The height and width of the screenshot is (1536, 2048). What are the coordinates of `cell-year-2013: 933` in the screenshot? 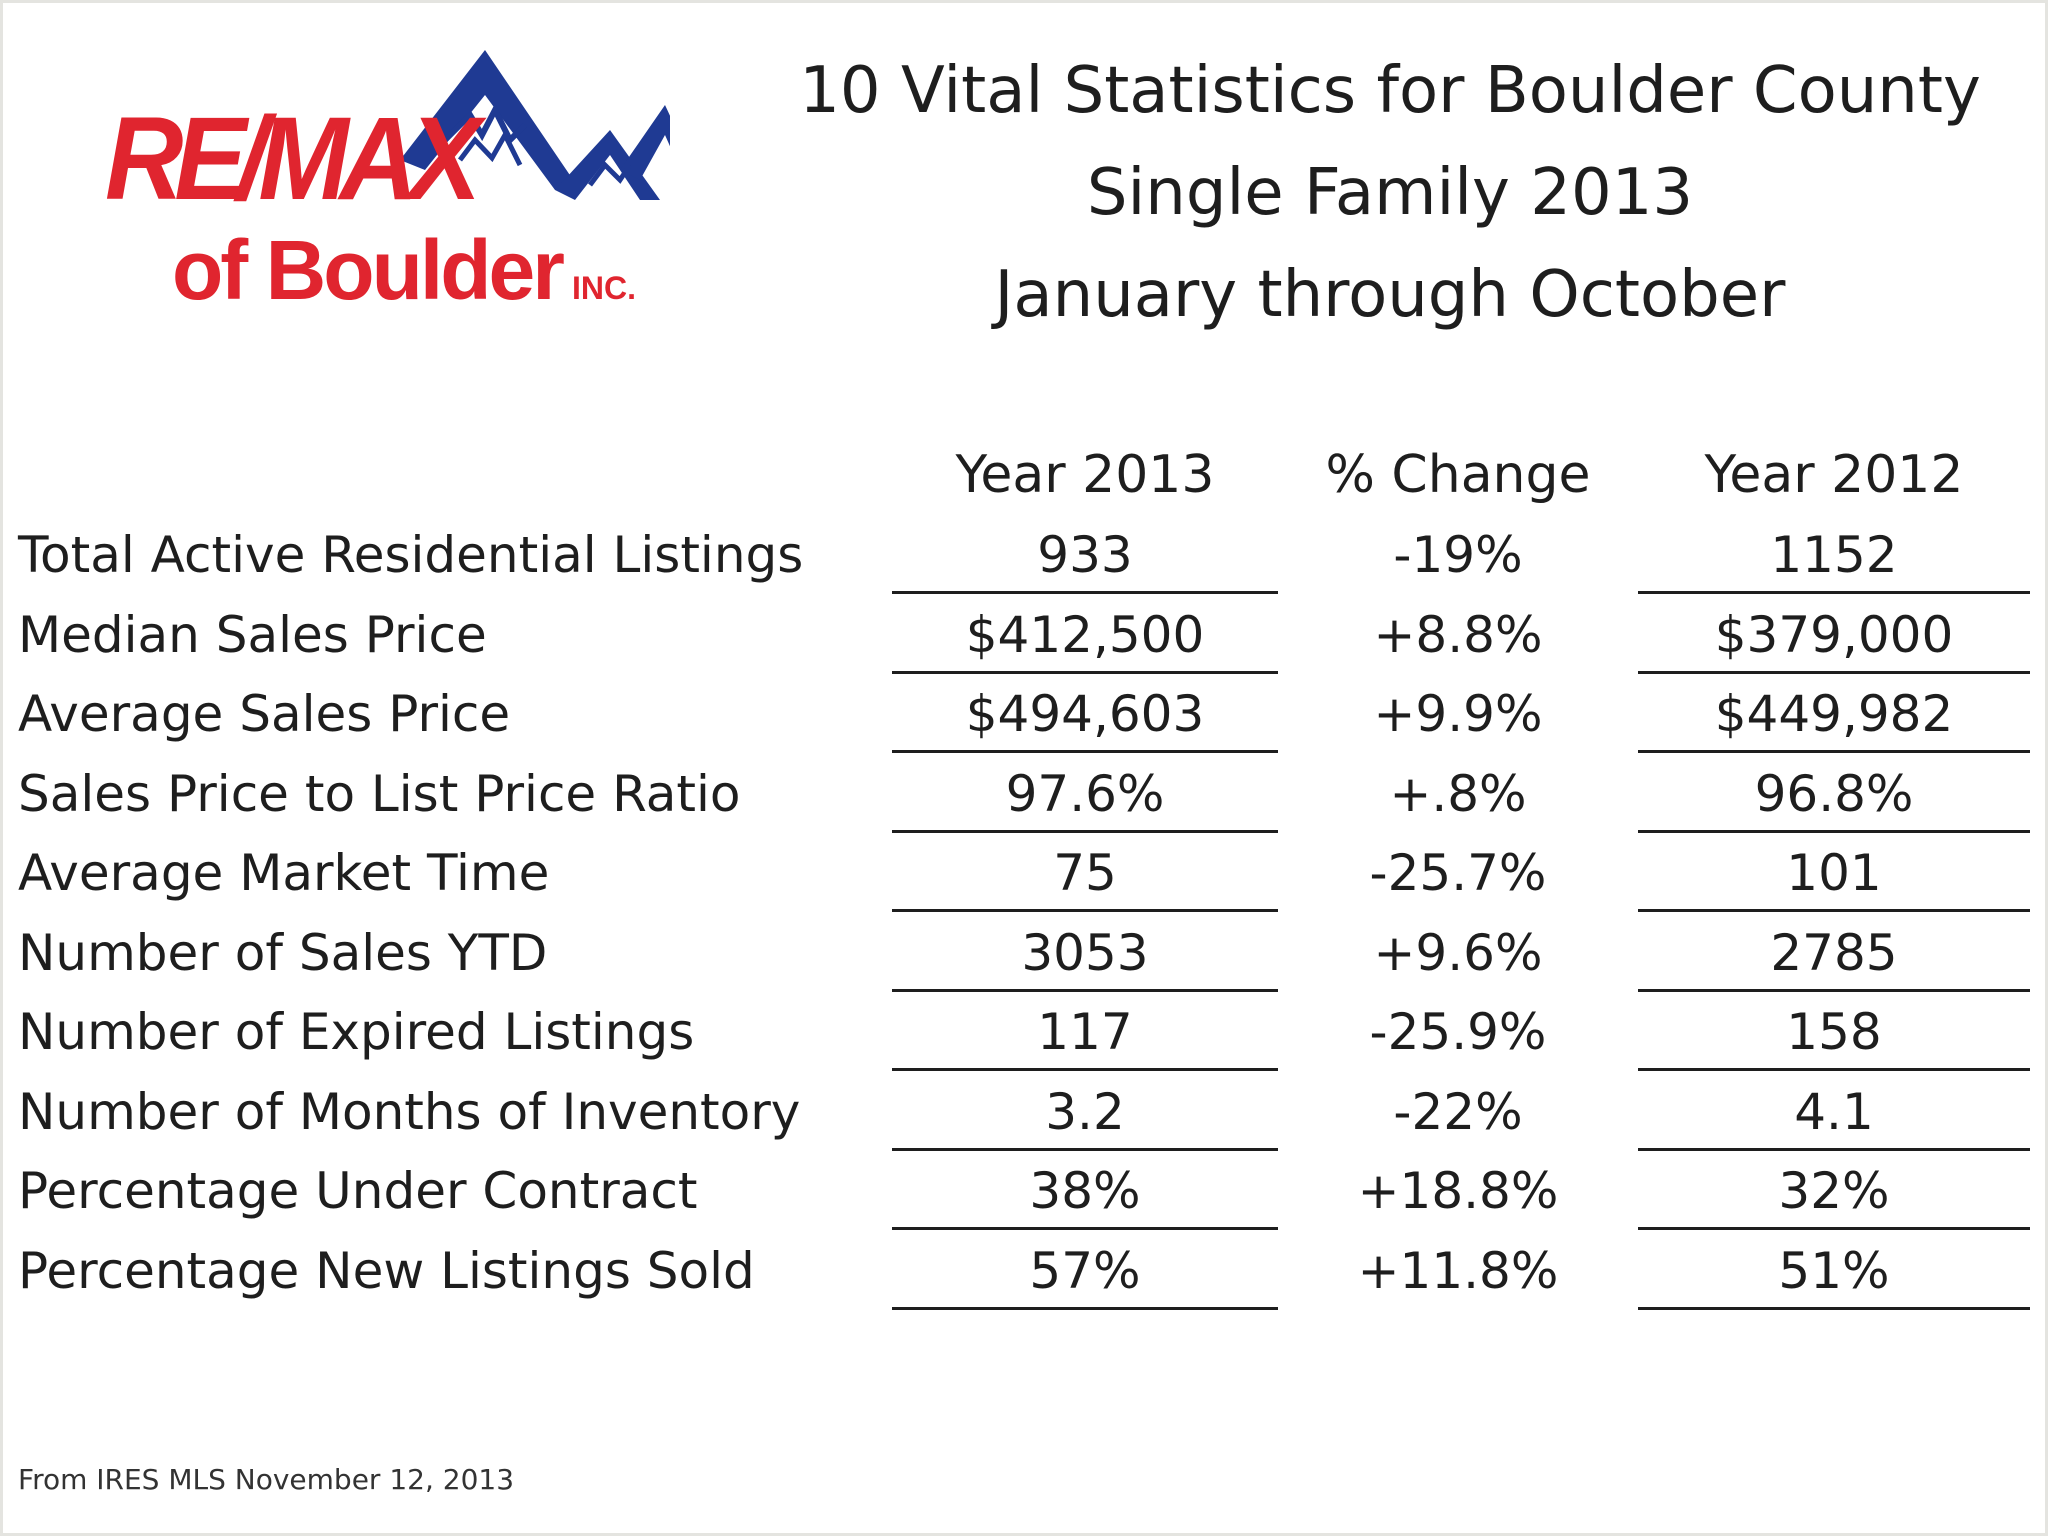 It's located at (1085, 555).